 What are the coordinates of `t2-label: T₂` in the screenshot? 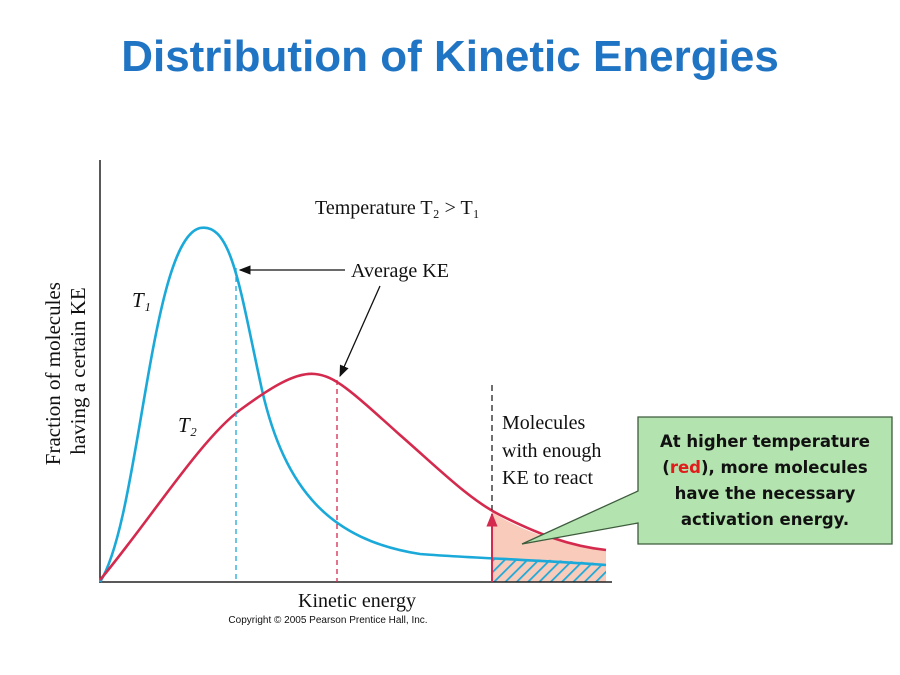 It's located at (187, 425).